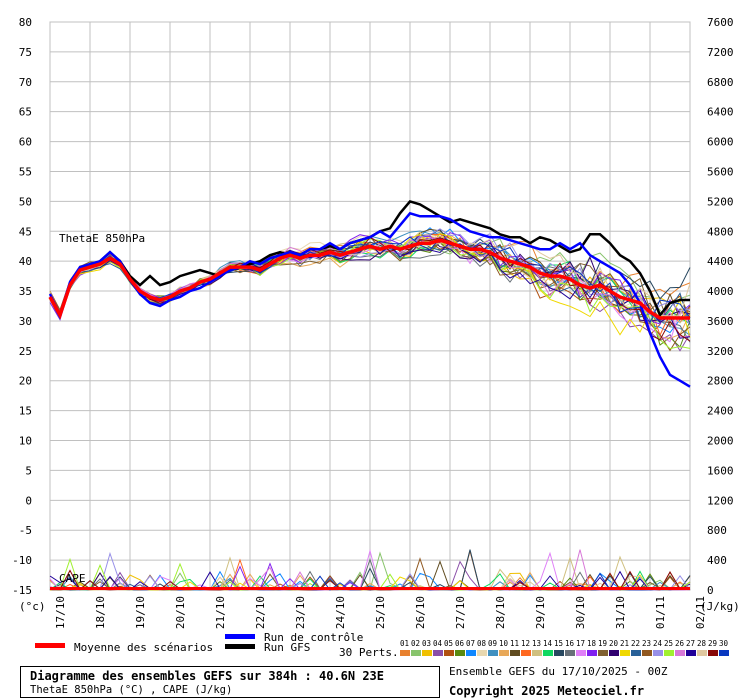  I want to click on left-tick-label: 55, so click(25, 171).